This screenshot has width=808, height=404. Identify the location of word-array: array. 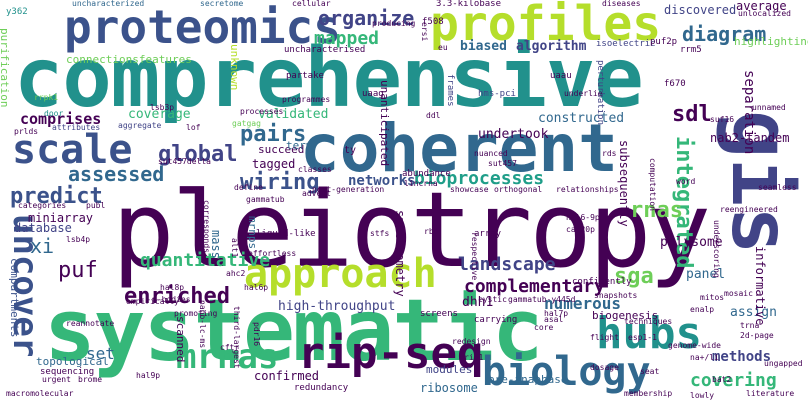
(488, 234).